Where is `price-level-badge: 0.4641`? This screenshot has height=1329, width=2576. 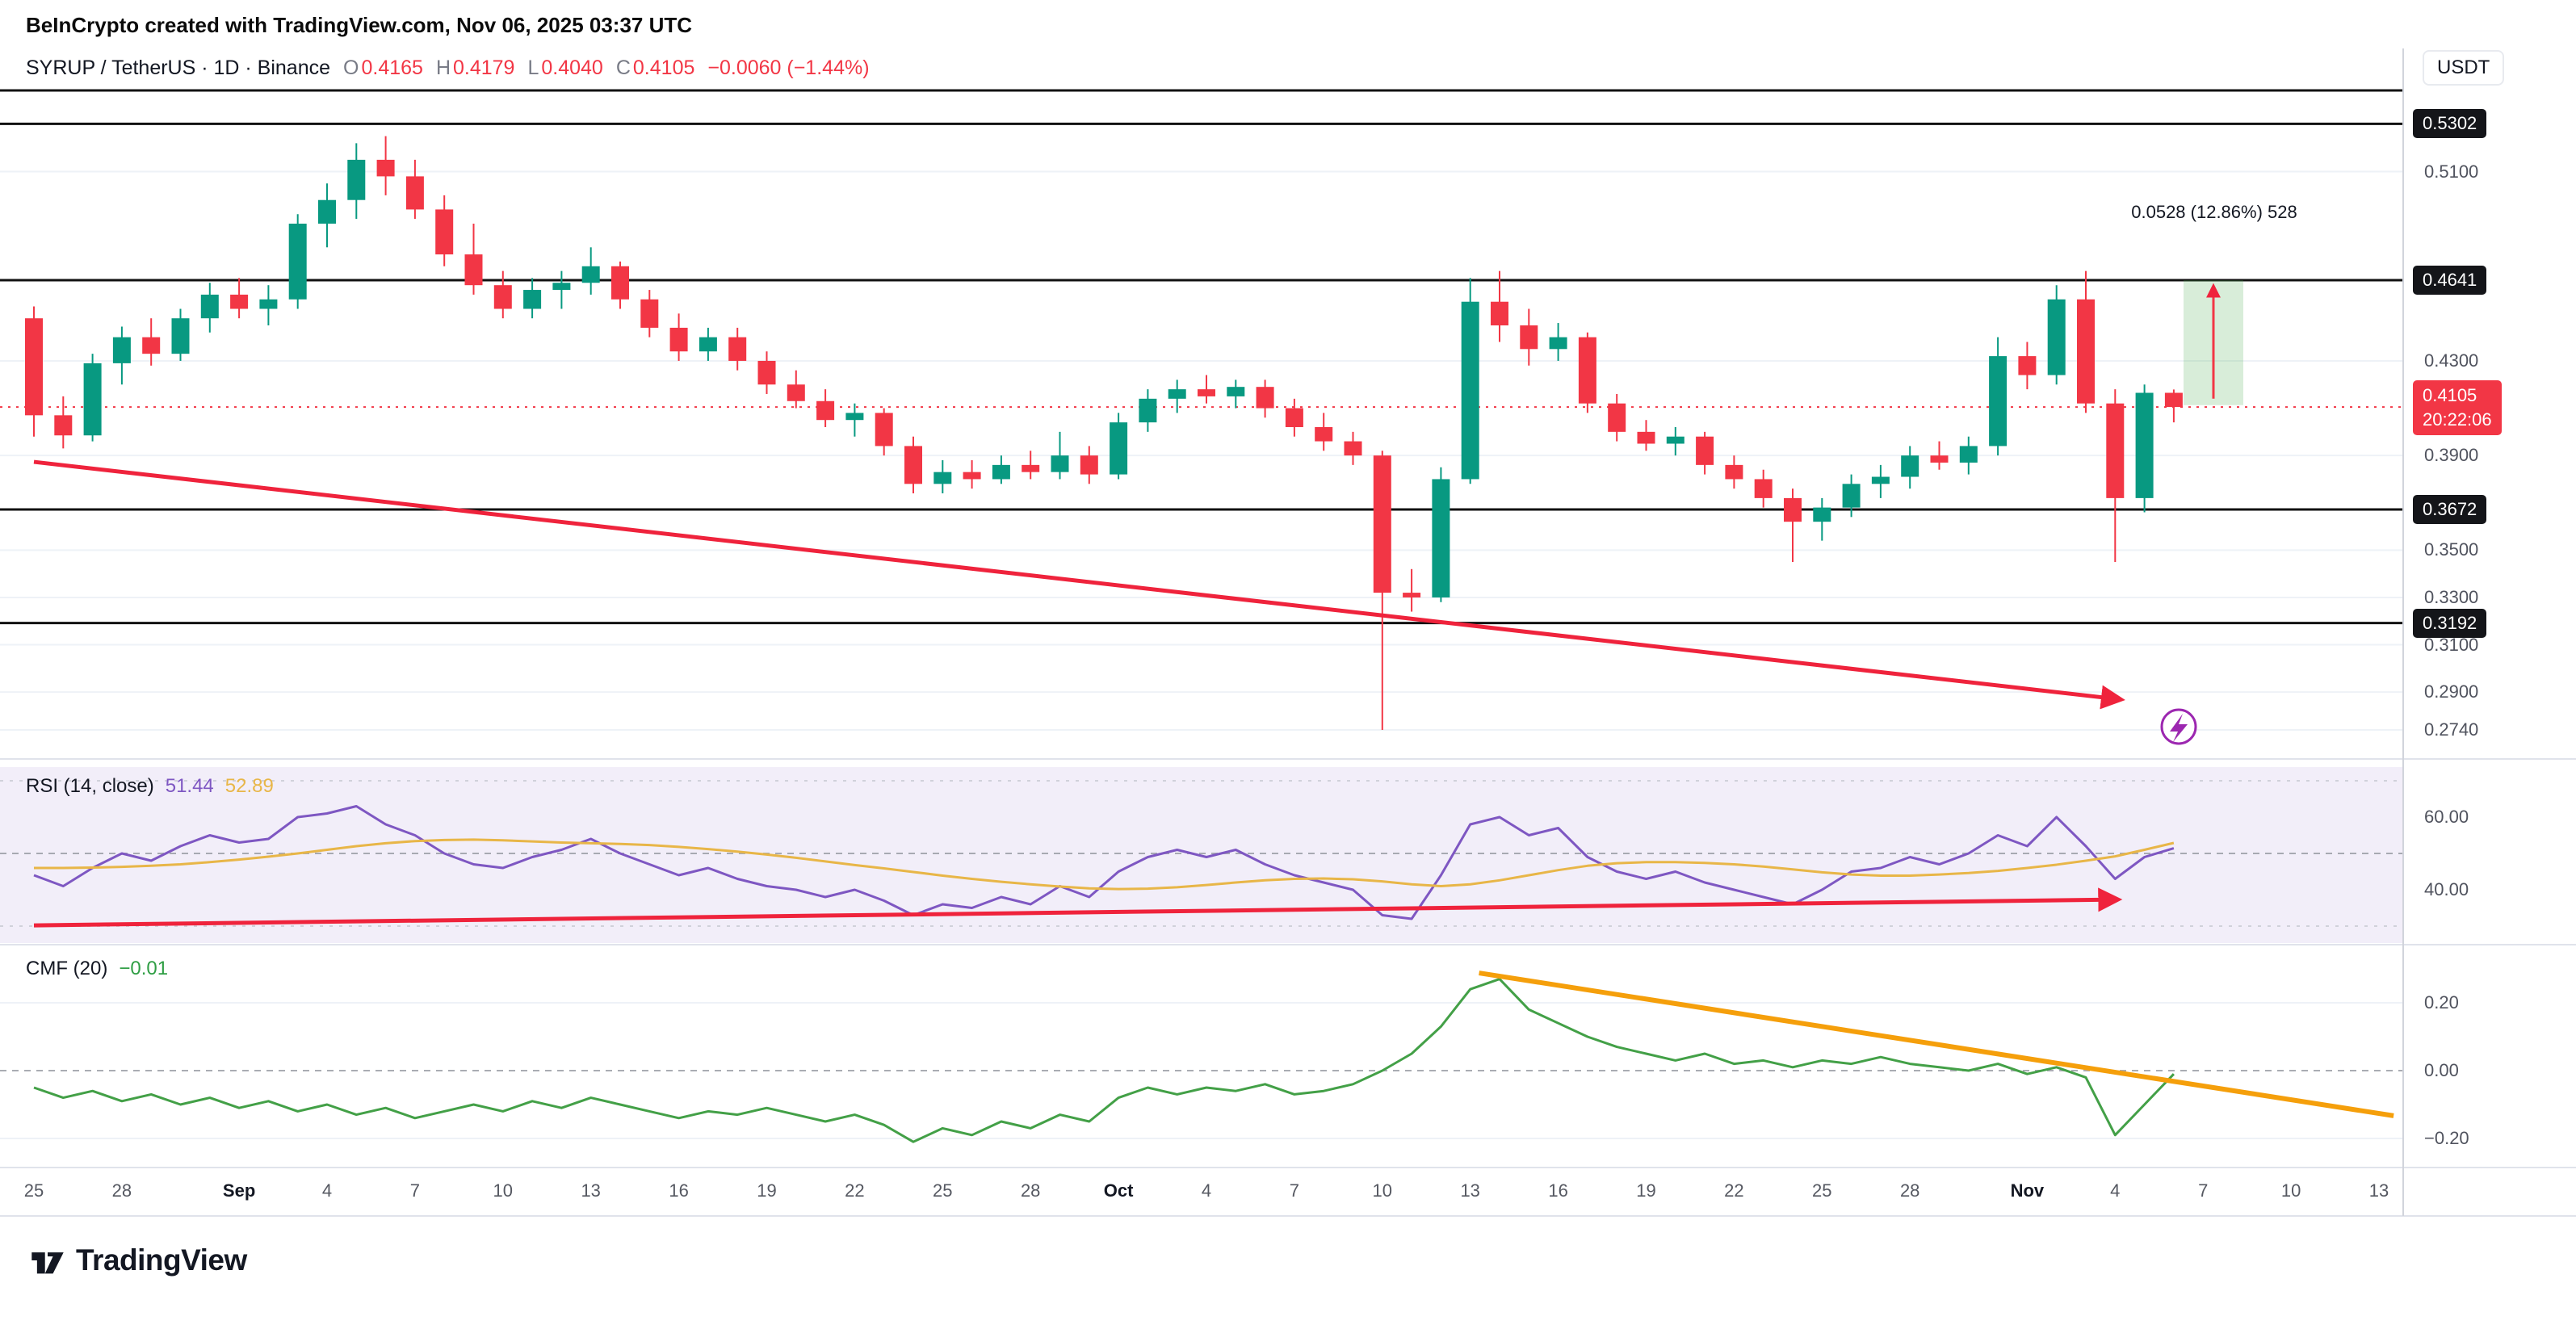
price-level-badge: 0.4641 is located at coordinates (2450, 281).